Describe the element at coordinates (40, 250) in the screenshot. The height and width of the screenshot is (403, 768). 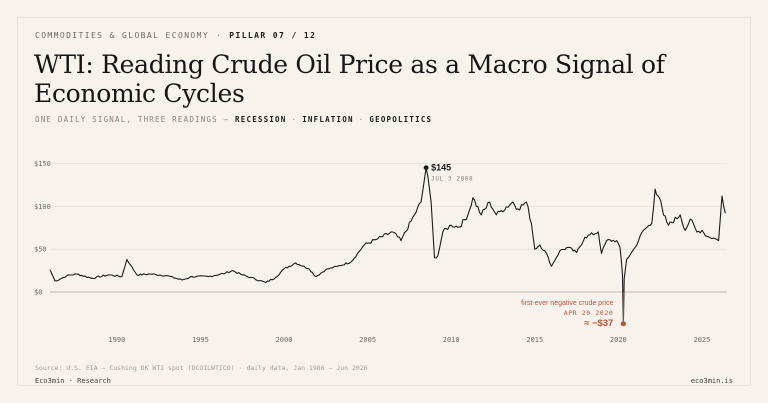
I see `y-tick-label: $50` at that location.